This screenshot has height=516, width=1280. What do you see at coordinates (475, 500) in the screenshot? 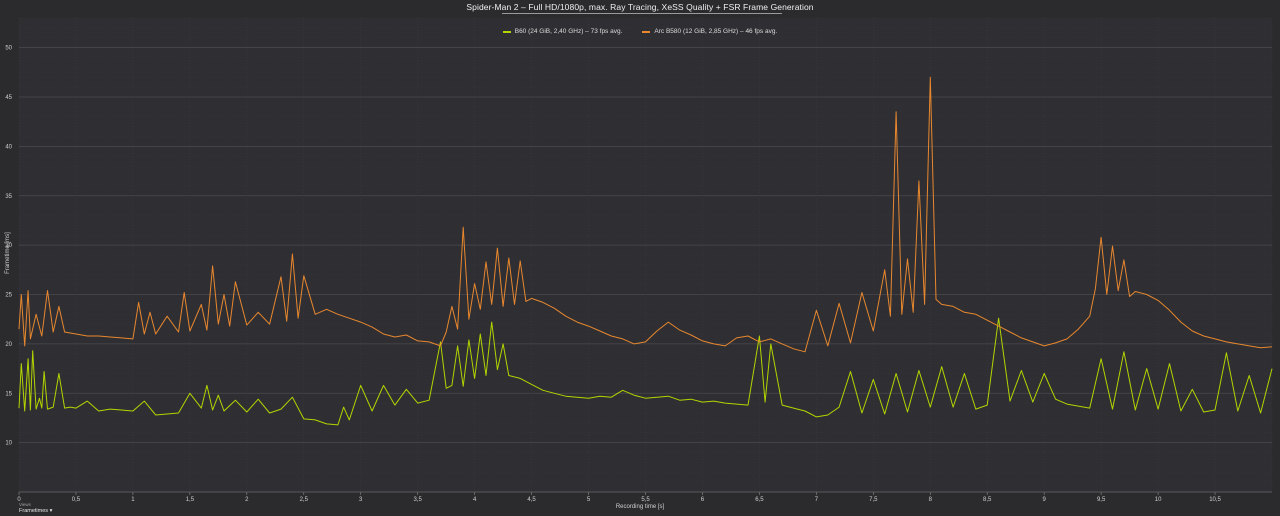
I see `x-tick-label: 4` at bounding box center [475, 500].